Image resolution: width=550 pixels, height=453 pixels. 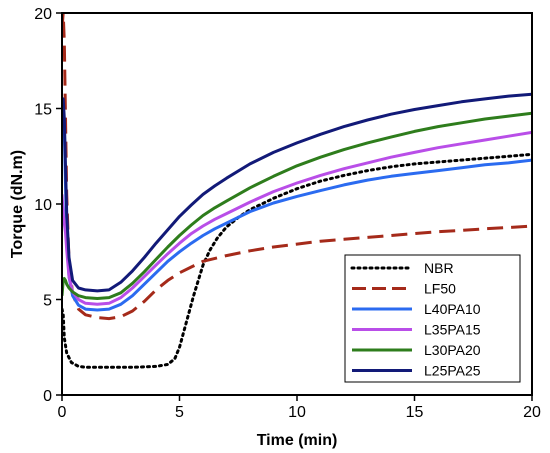 I want to click on x-axis-title: Time (min), so click(x=297, y=440).